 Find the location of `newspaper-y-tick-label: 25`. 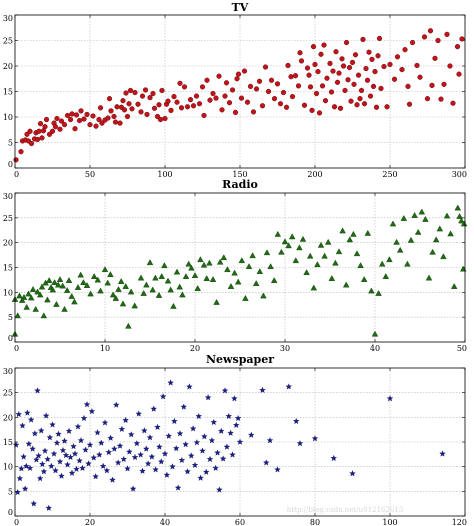

newspaper-y-tick-label: 25 is located at coordinates (8, 393).